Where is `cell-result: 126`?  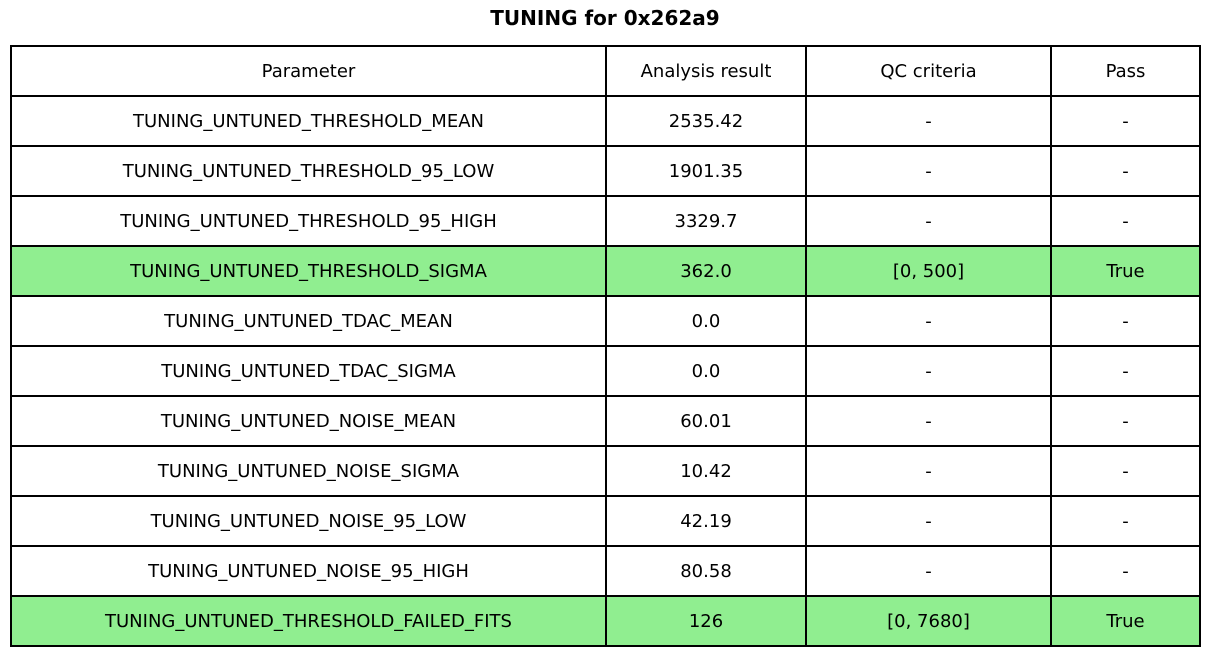 cell-result: 126 is located at coordinates (706, 621).